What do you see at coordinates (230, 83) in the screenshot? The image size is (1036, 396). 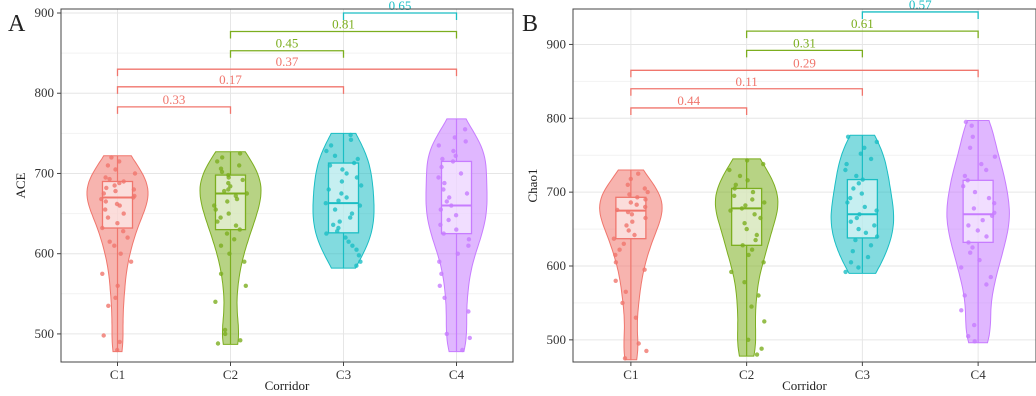 I see `comparison-c1-c3: 0.17` at bounding box center [230, 83].